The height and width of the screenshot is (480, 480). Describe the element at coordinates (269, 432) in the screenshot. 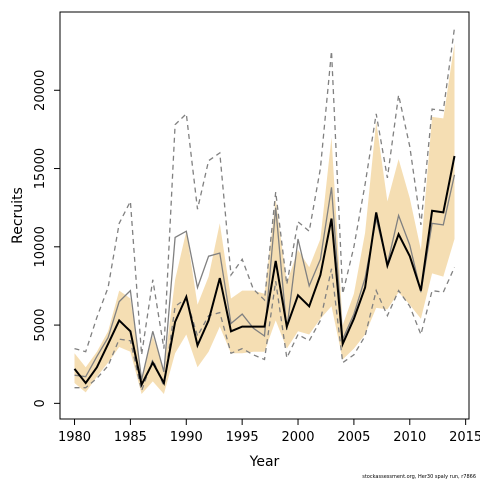

I see `x-axis: 1980 1985 1990 1995 2000 2005 2010 2015` at that location.